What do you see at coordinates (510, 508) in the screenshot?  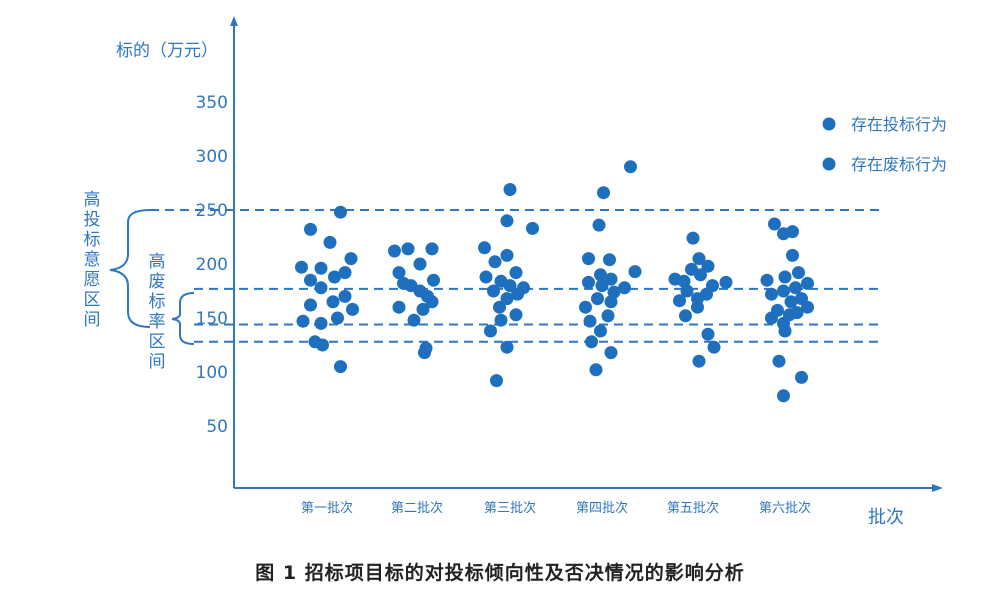 I see `x-tick-label: 第三批次` at bounding box center [510, 508].